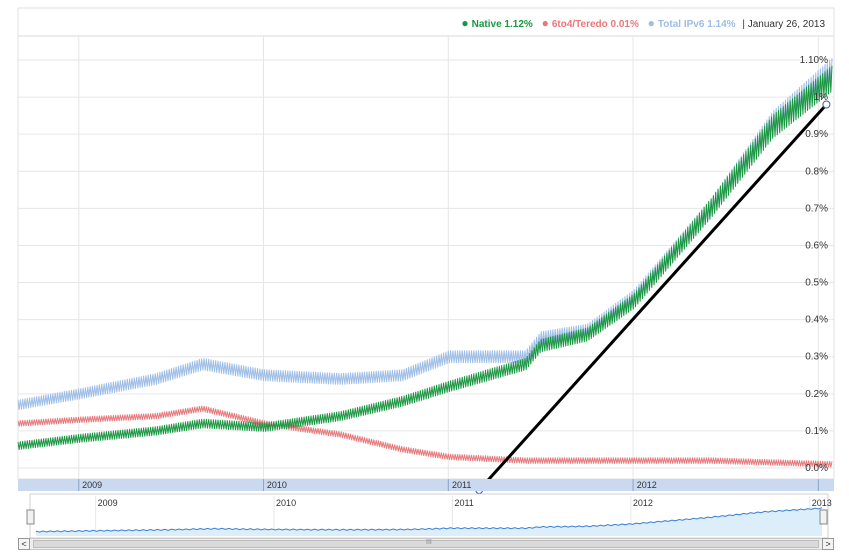  Describe the element at coordinates (814, 60) in the screenshot. I see `y-tick-label: 1.10%` at that location.